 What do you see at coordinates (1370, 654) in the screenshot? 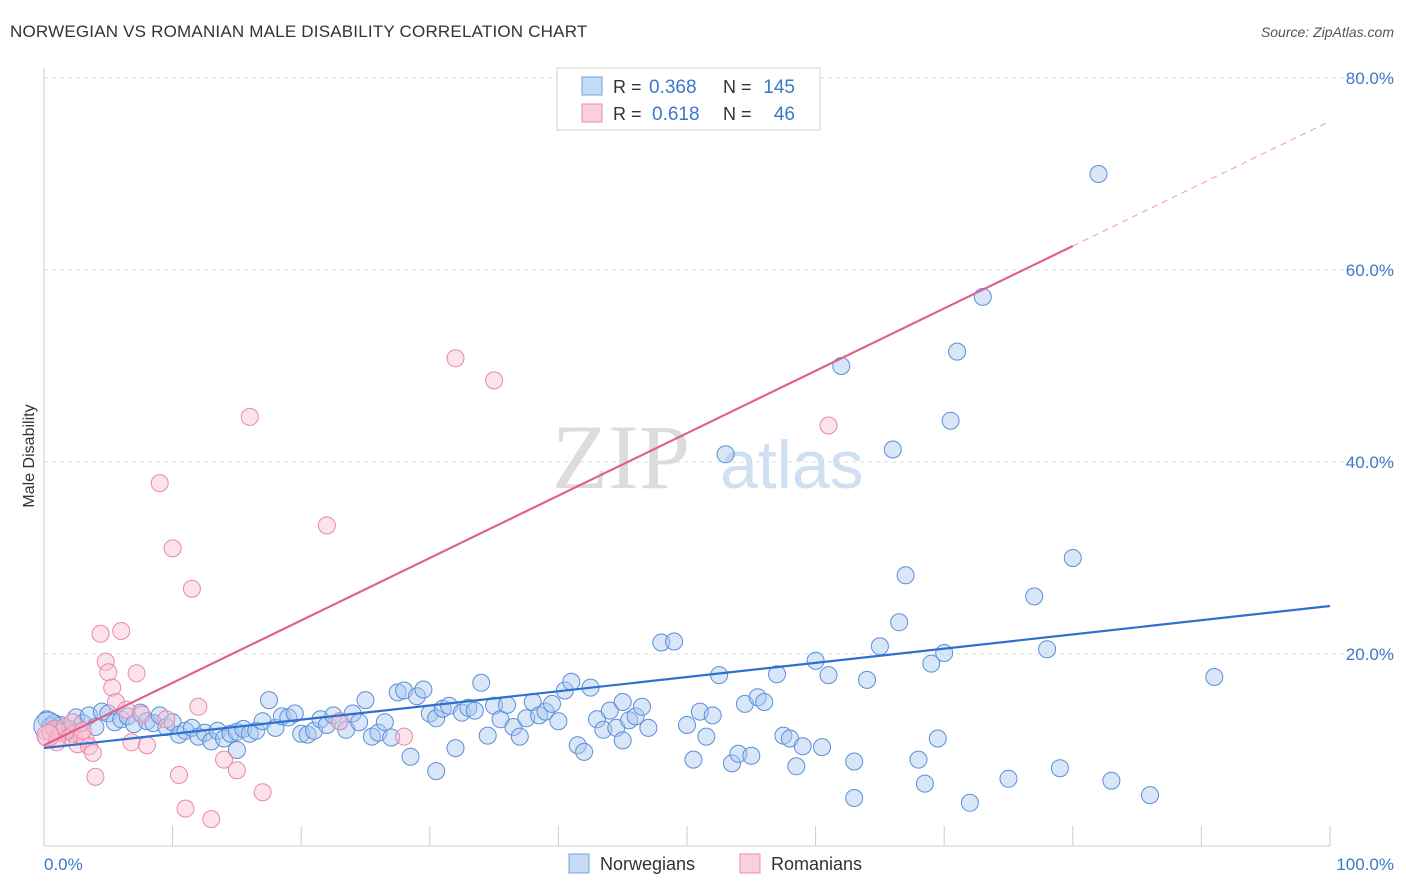
I see `y-tick-label-20: 20.0%` at bounding box center [1370, 654].